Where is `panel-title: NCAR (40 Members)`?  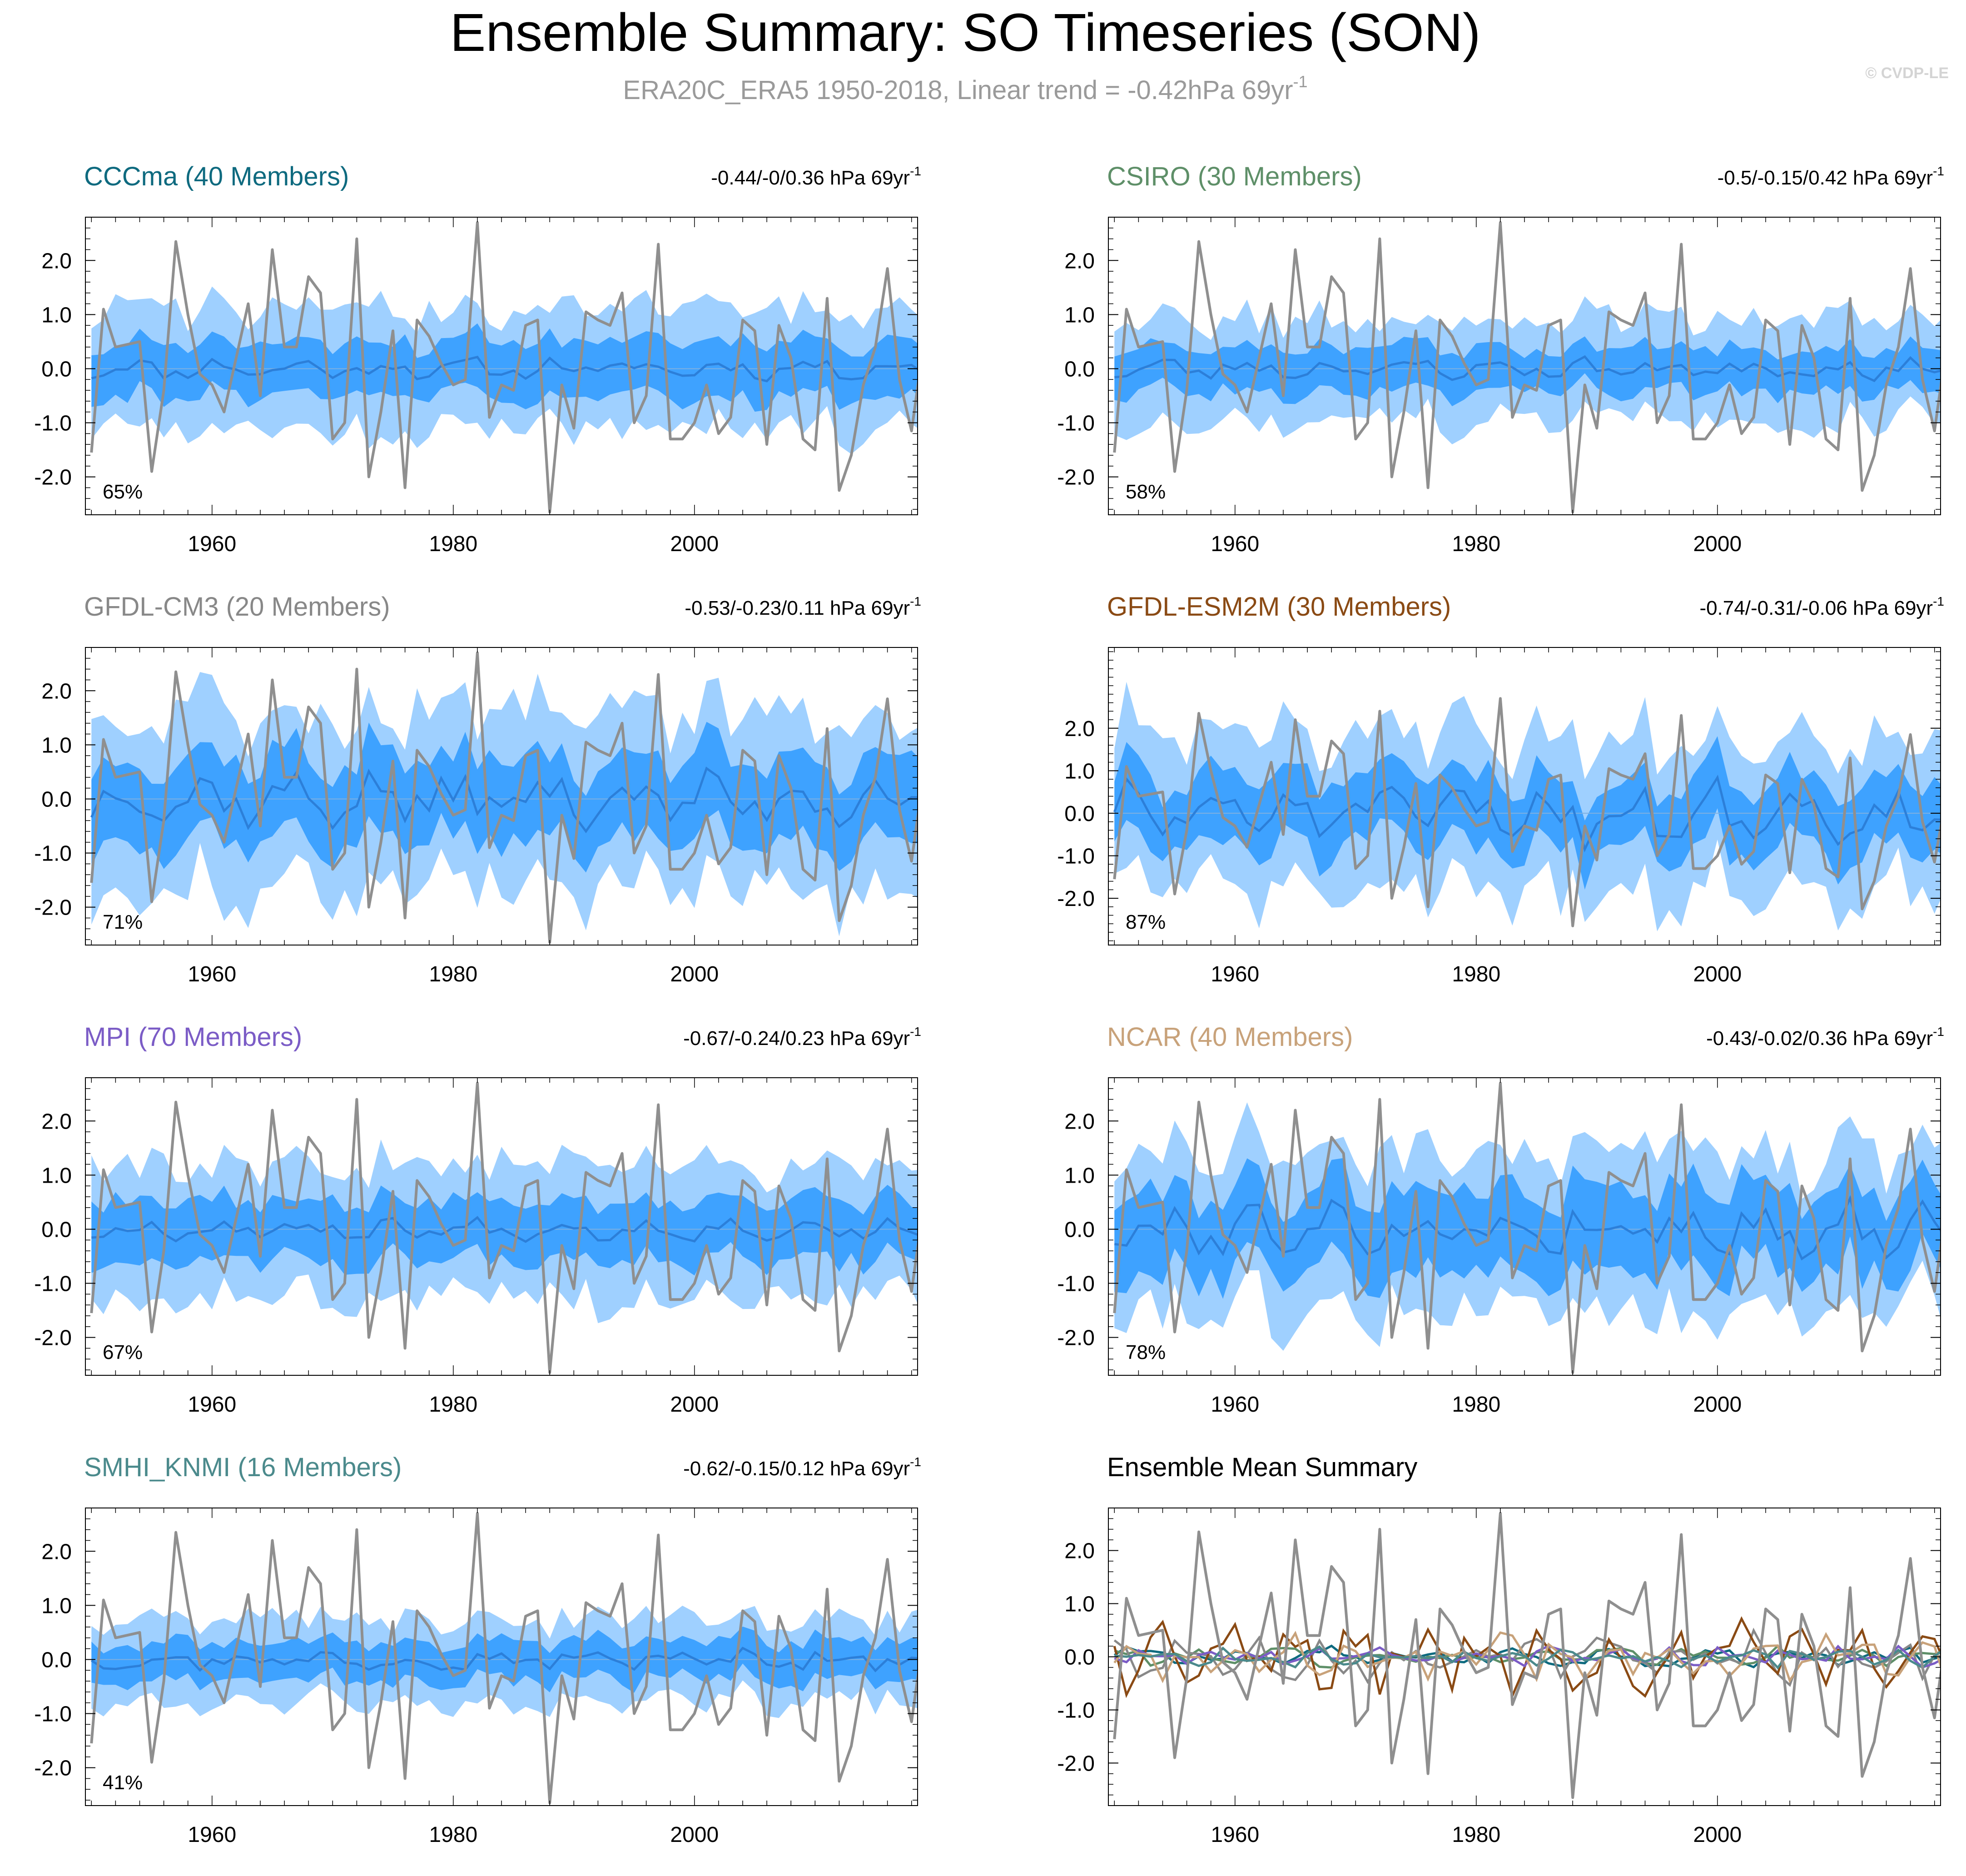
panel-title: NCAR (40 Members) is located at coordinates (1230, 1037).